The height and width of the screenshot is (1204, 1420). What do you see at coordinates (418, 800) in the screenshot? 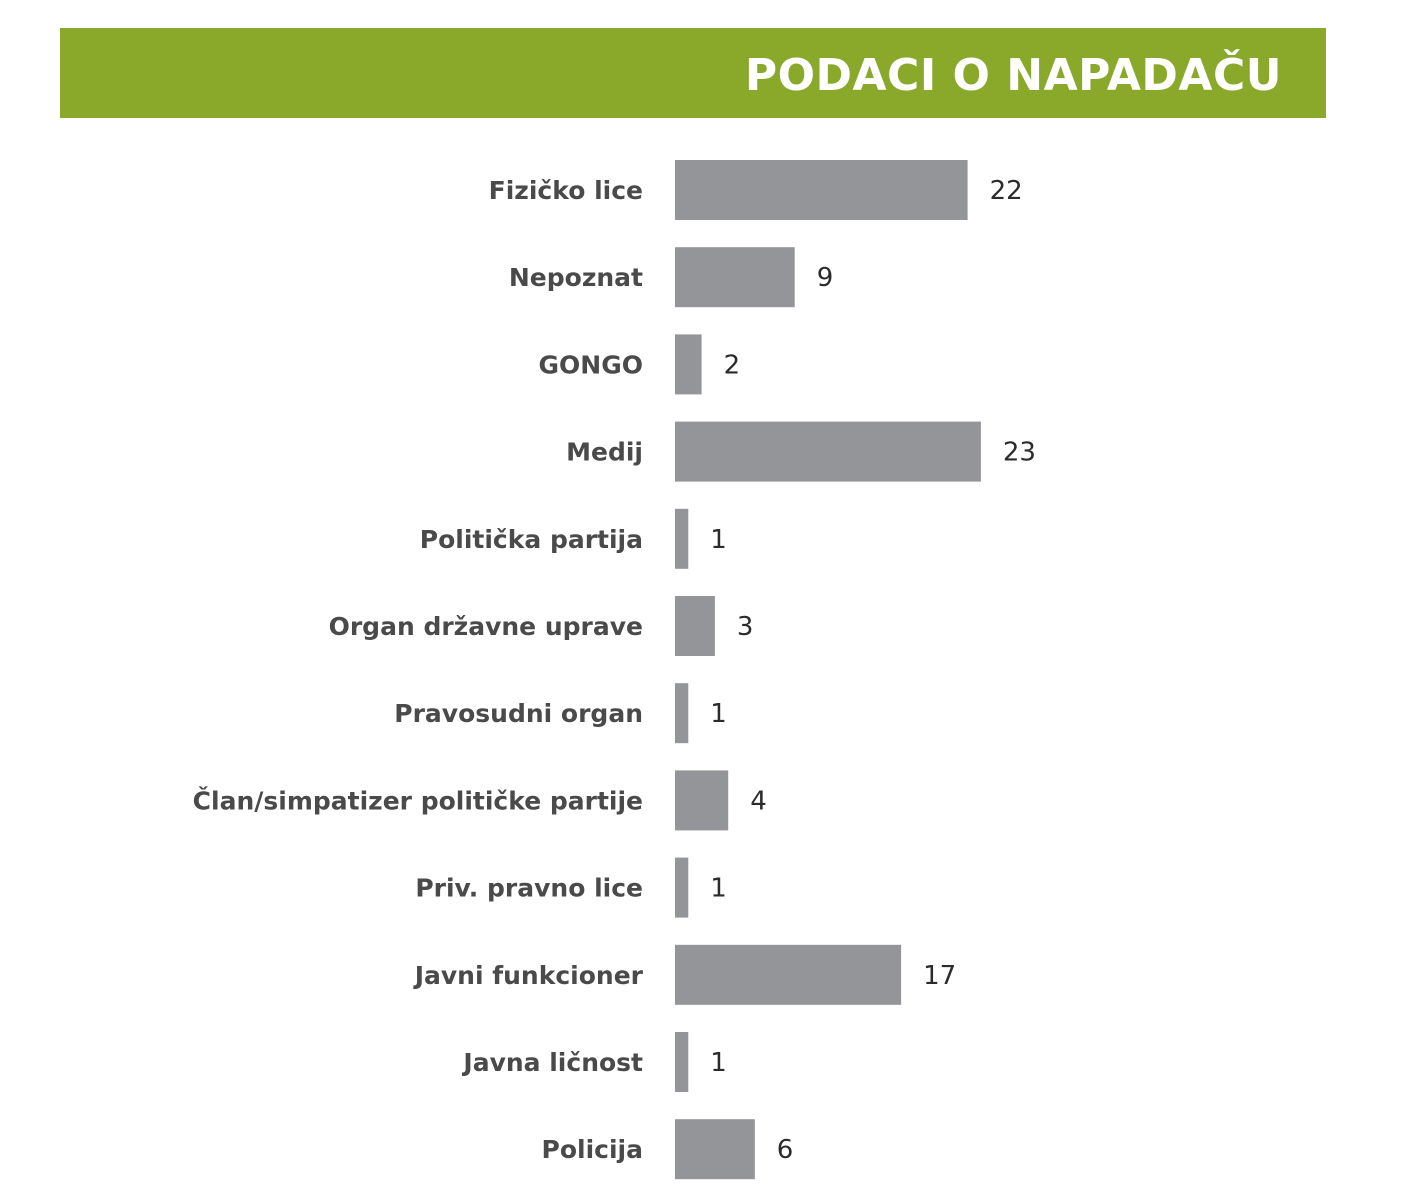
I see `category-label: Član/simpatizer političke partije` at bounding box center [418, 800].